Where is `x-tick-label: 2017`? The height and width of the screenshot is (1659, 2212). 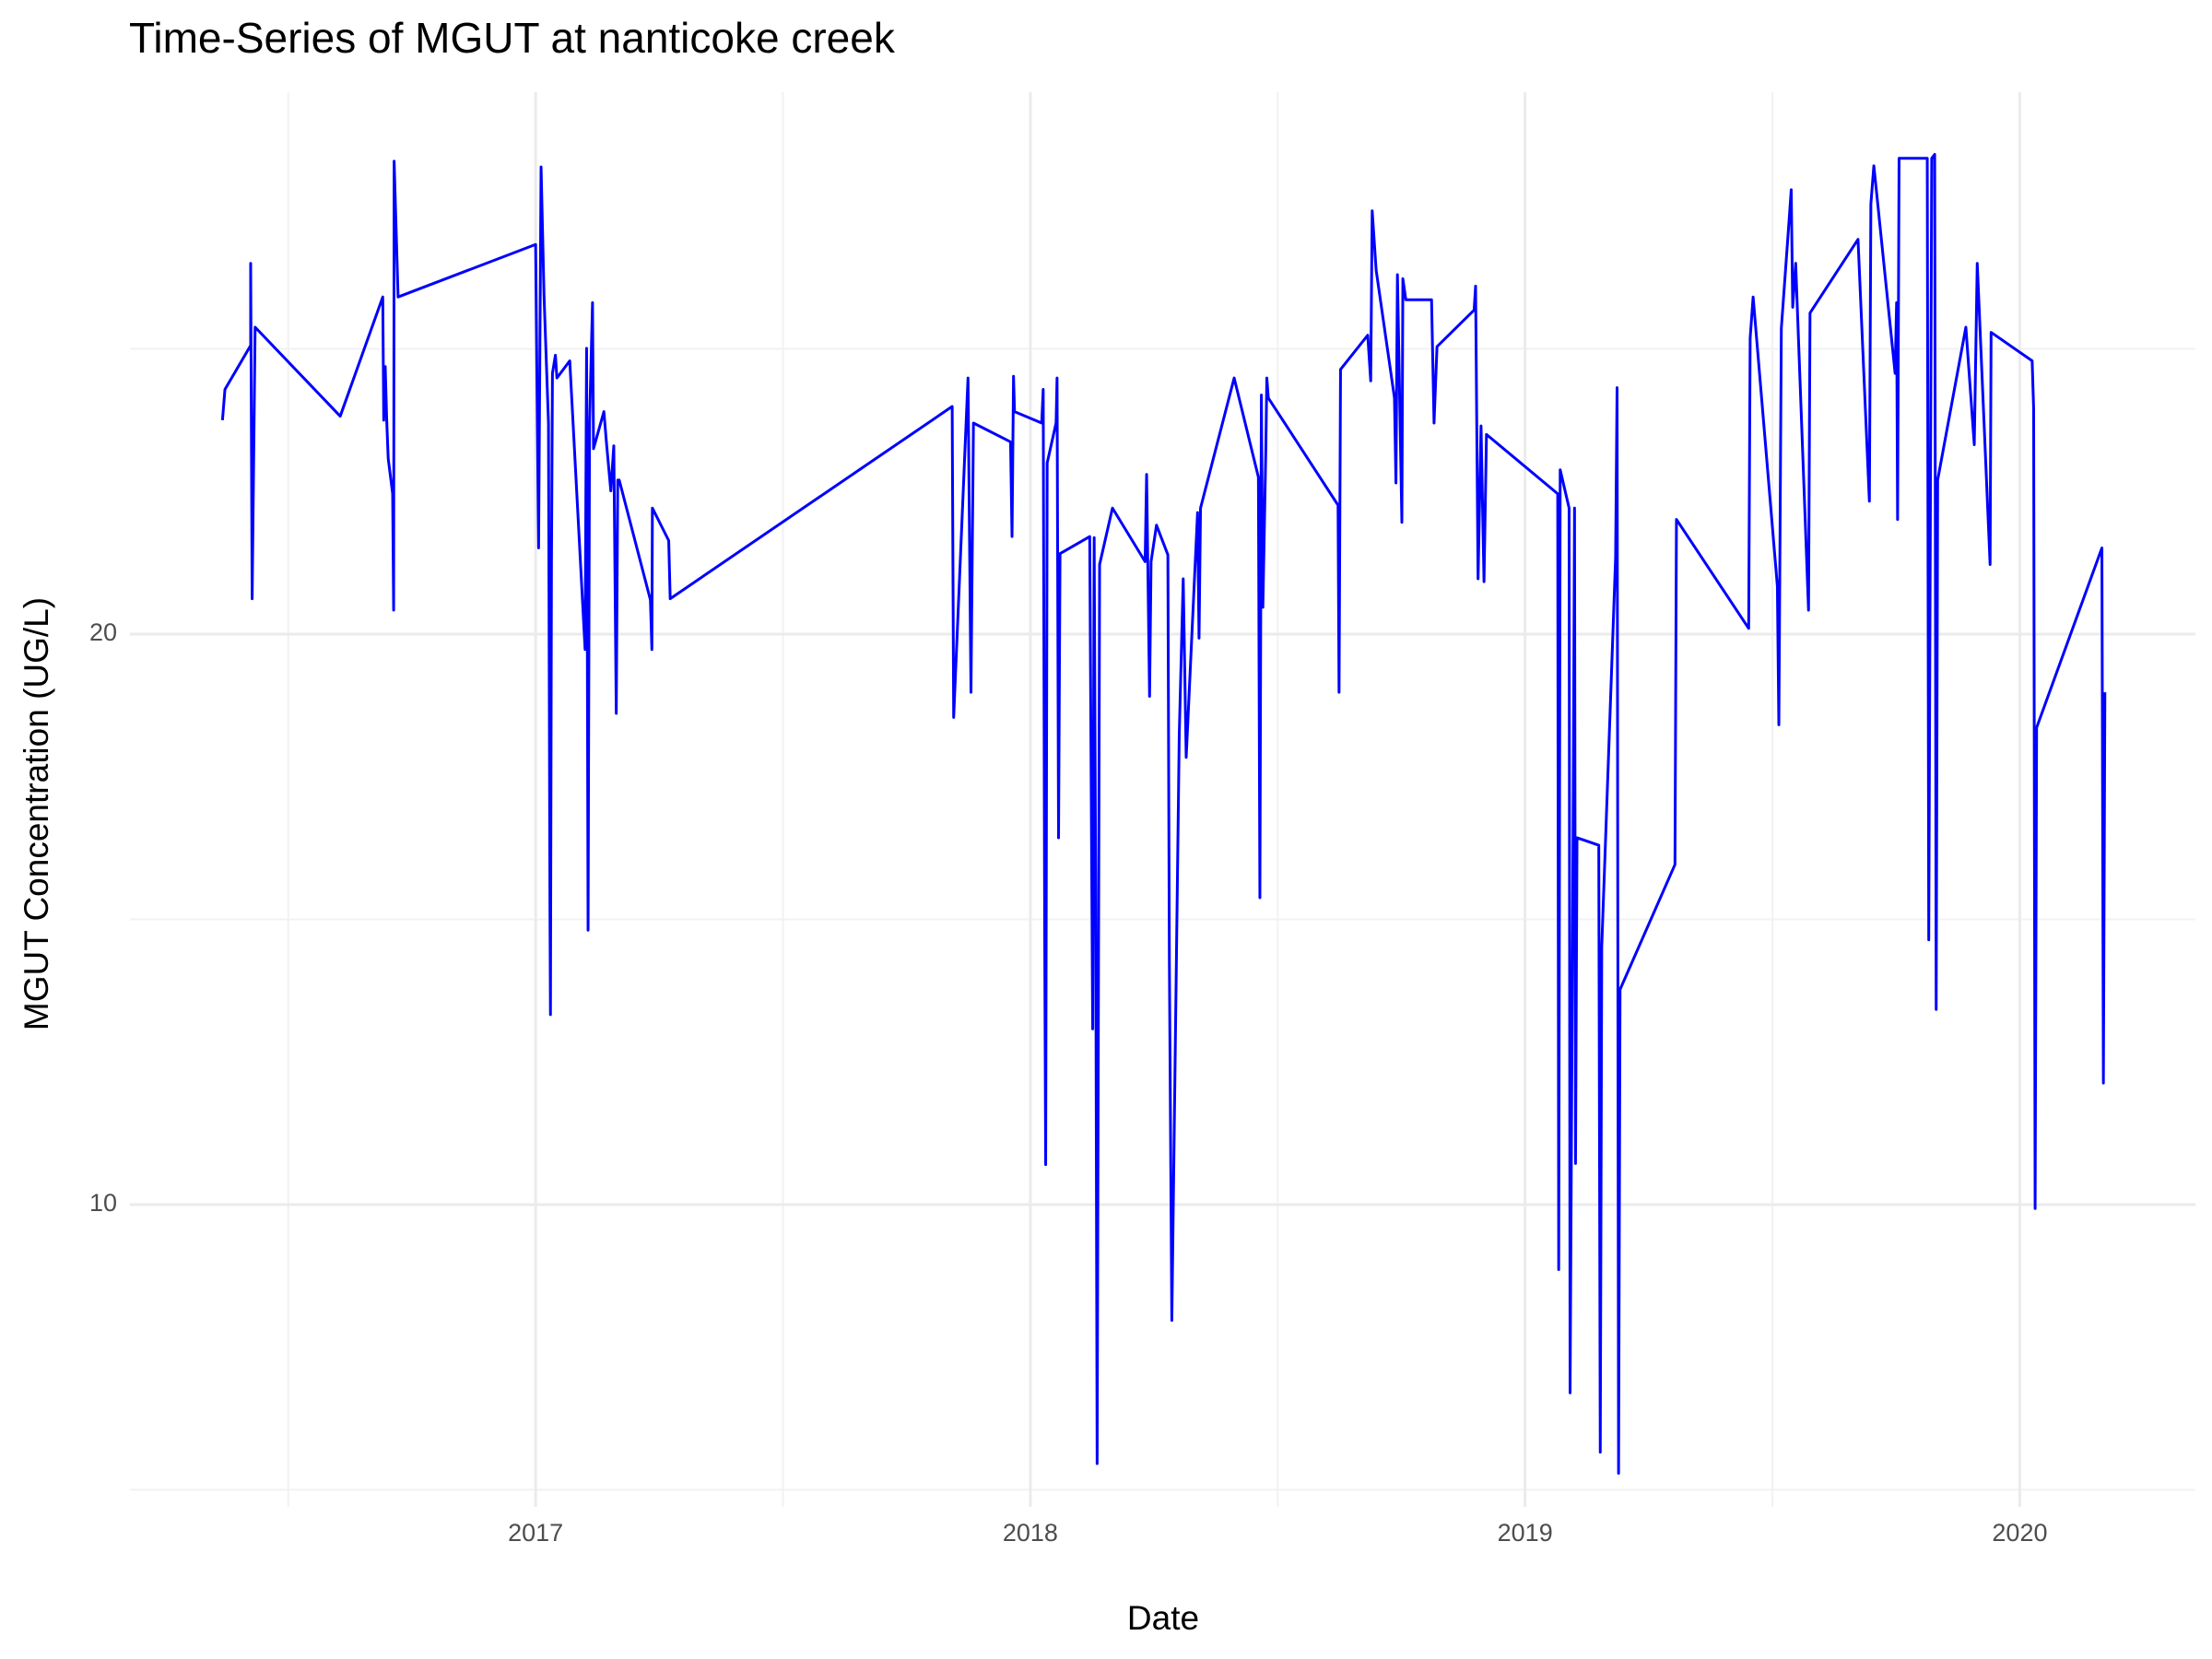
x-tick-label: 2017 is located at coordinates (535, 1533).